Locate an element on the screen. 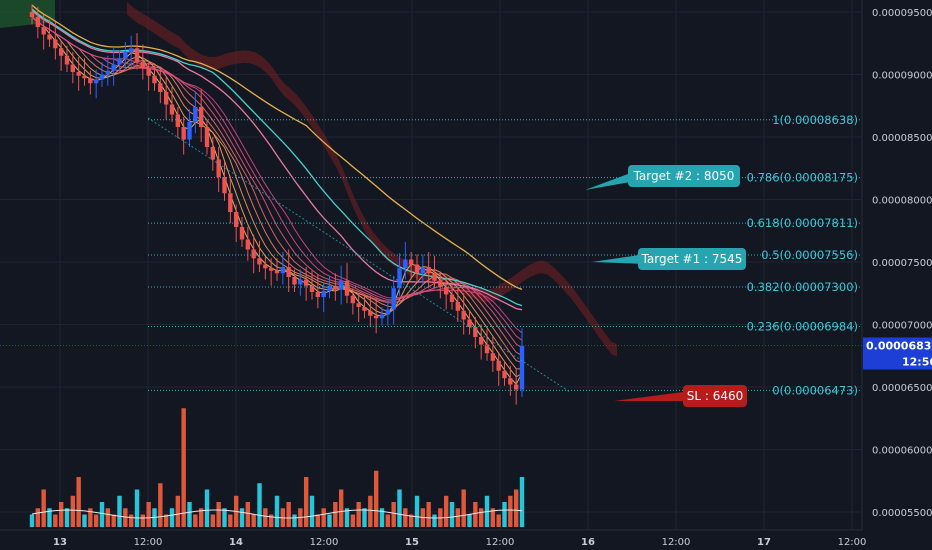  callout-text: SL : 6460 is located at coordinates (715, 396).